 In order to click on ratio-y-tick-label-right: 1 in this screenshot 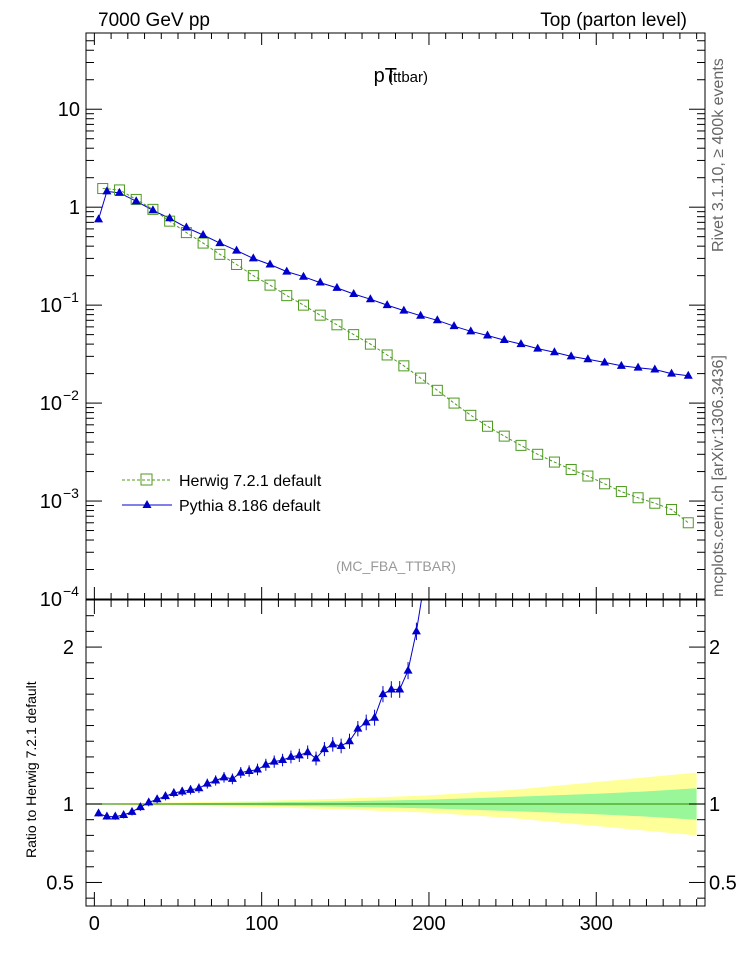, I will do `click(714, 805)`.